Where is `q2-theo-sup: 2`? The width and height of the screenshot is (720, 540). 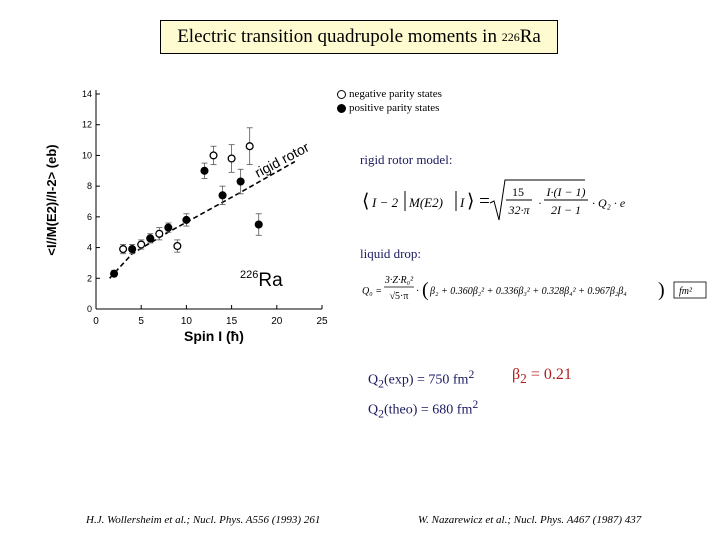
q2-theo-sup: 2 is located at coordinates (475, 404).